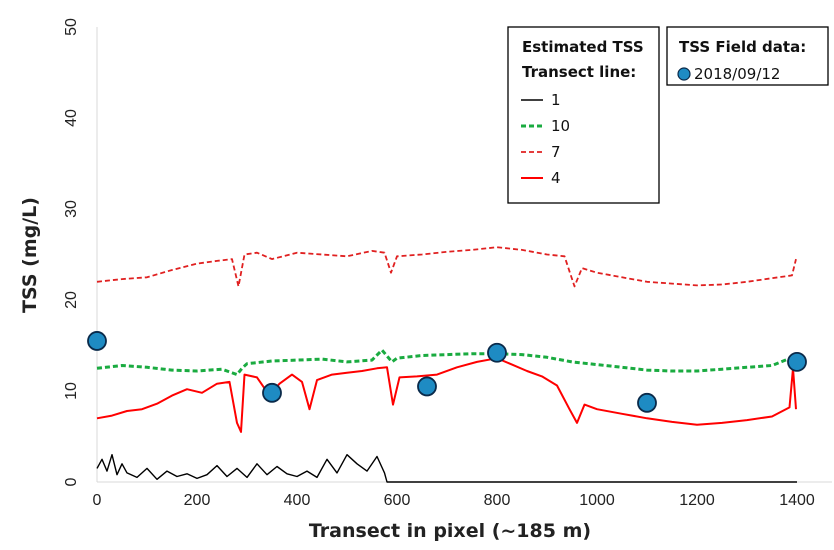 Image resolution: width=834 pixels, height=550 pixels. What do you see at coordinates (556, 152) in the screenshot?
I see `legend-label-7: 7` at bounding box center [556, 152].